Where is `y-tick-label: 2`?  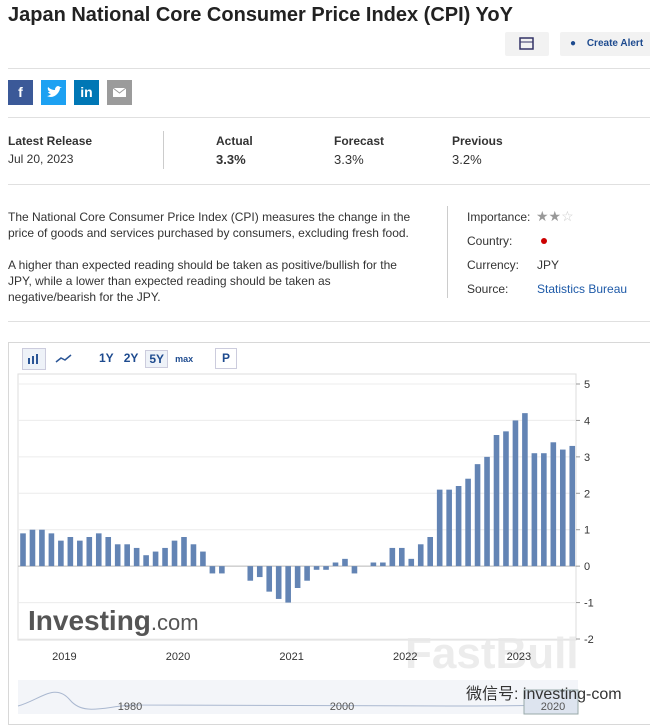 y-tick-label: 2 is located at coordinates (587, 494).